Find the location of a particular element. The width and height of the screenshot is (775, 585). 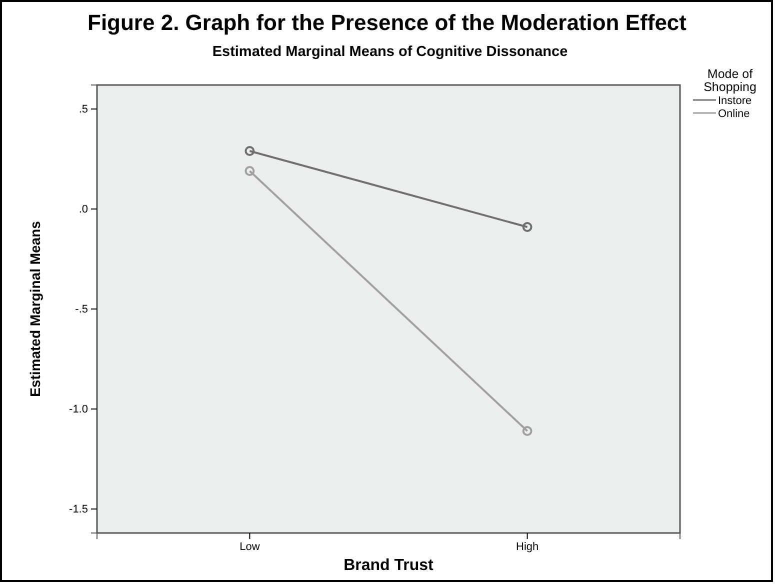

y-tick-label: -1.0 is located at coordinates (78, 410).